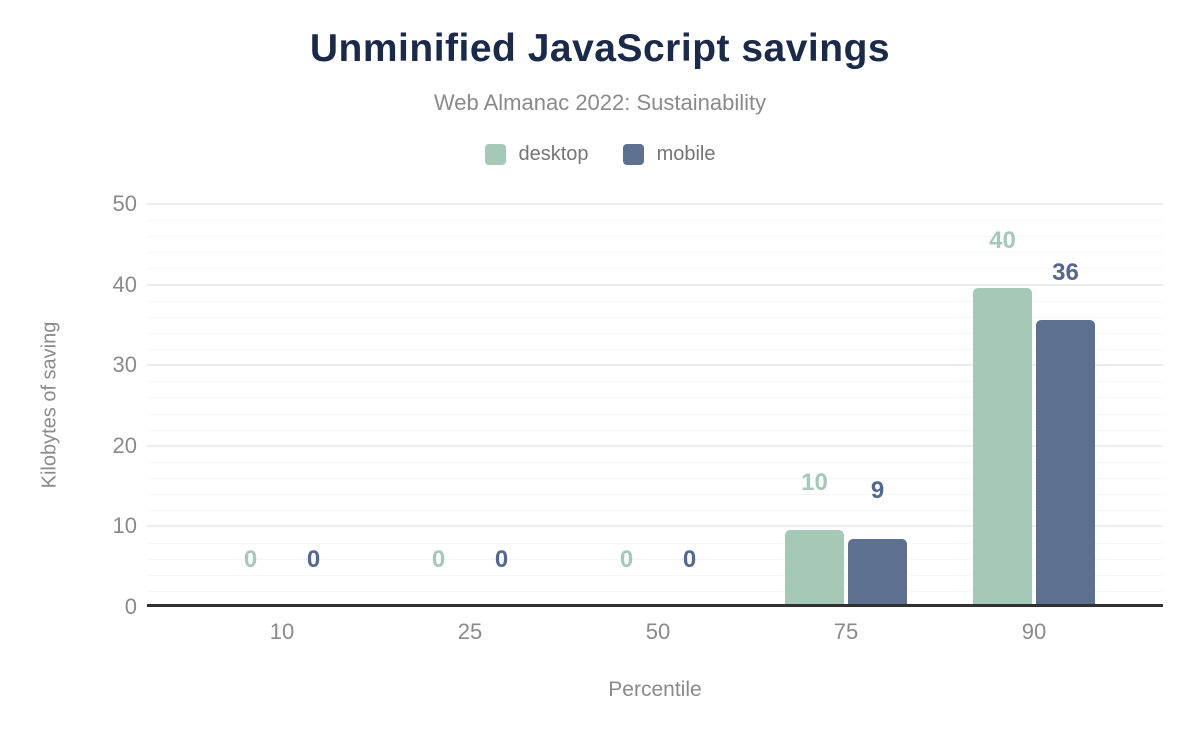 This screenshot has height=742, width=1200. What do you see at coordinates (1065, 463) in the screenshot?
I see `bar-mobile-p90` at bounding box center [1065, 463].